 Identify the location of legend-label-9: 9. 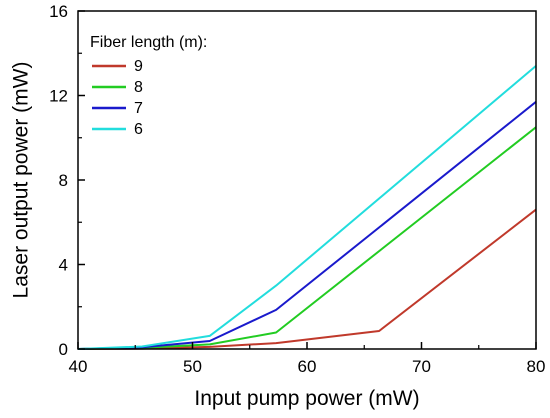
(138, 66).